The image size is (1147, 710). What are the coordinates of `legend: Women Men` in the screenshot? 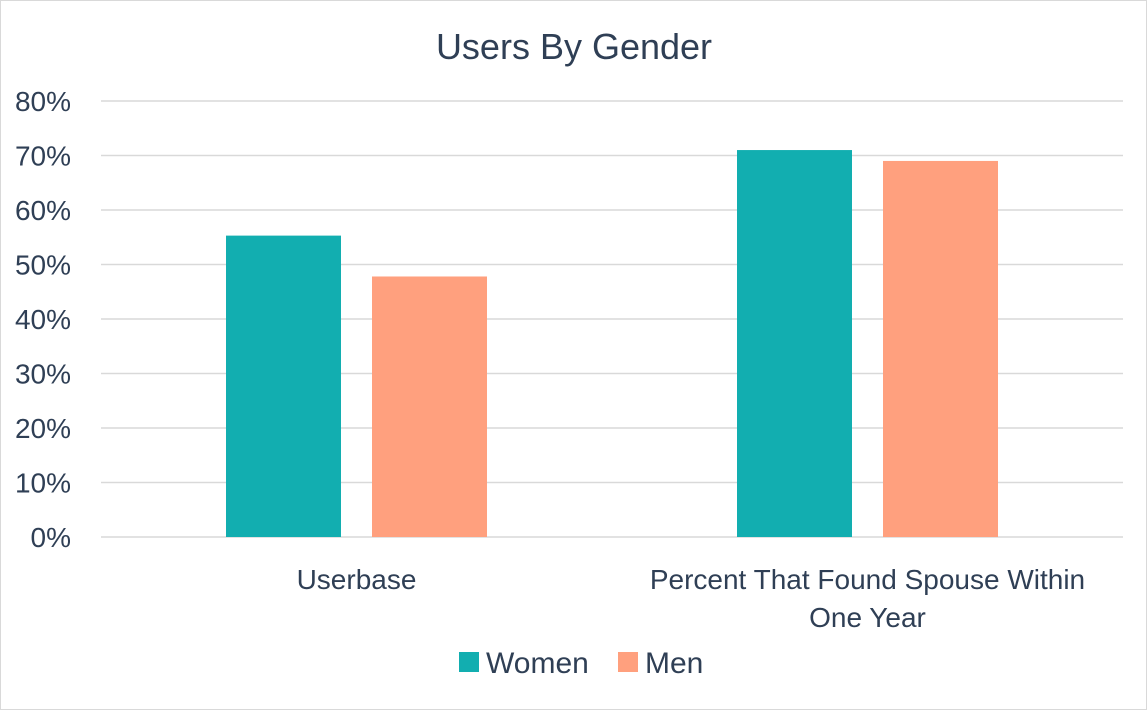 It's located at (581, 663).